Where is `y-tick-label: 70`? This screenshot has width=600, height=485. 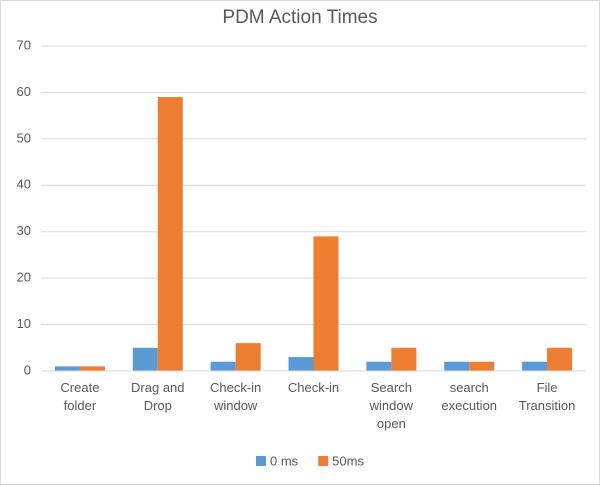
y-tick-label: 70 is located at coordinates (24, 44).